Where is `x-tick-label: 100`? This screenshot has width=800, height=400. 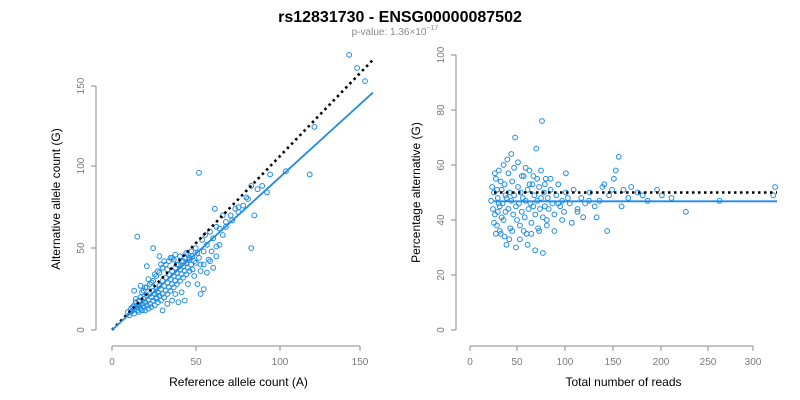 x-tick-label: 100 is located at coordinates (565, 362).